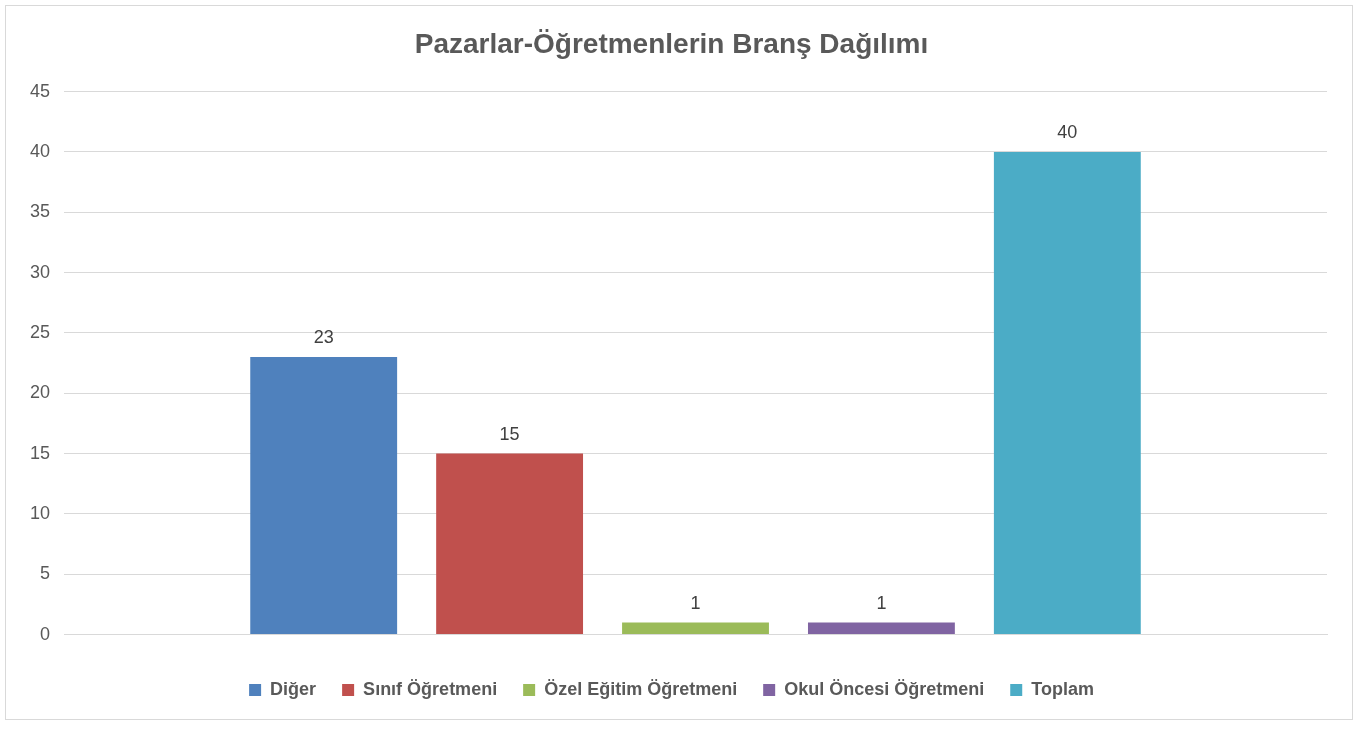  I want to click on legend-label: Diğer, so click(293, 688).